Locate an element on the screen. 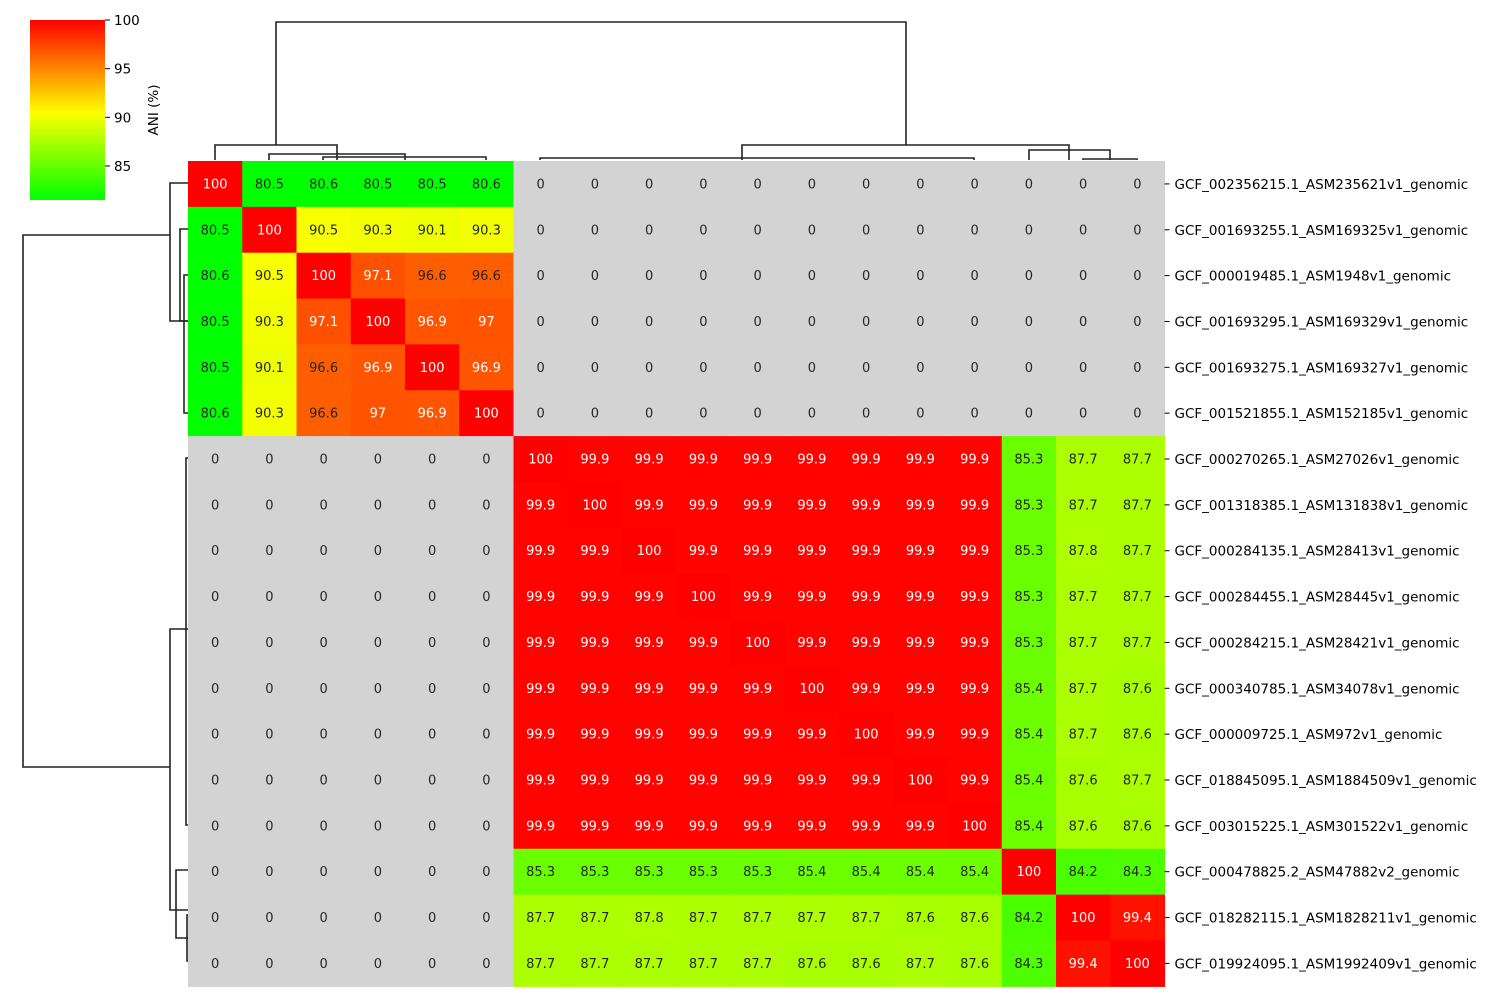 Image resolution: width=1500 pixels, height=1000 pixels. row-label: GCF_000284215.1_ASM28421v1_genomic is located at coordinates (1317, 643).